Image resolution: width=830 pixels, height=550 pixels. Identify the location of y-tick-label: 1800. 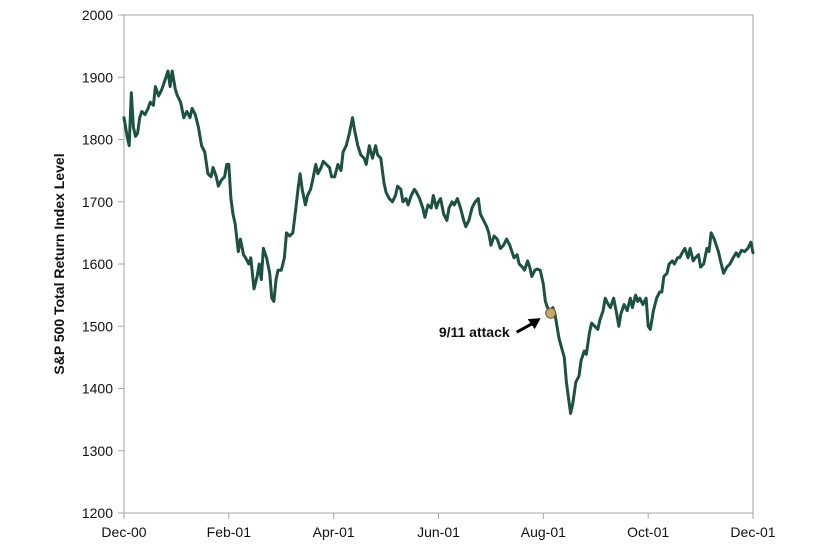
(97, 140).